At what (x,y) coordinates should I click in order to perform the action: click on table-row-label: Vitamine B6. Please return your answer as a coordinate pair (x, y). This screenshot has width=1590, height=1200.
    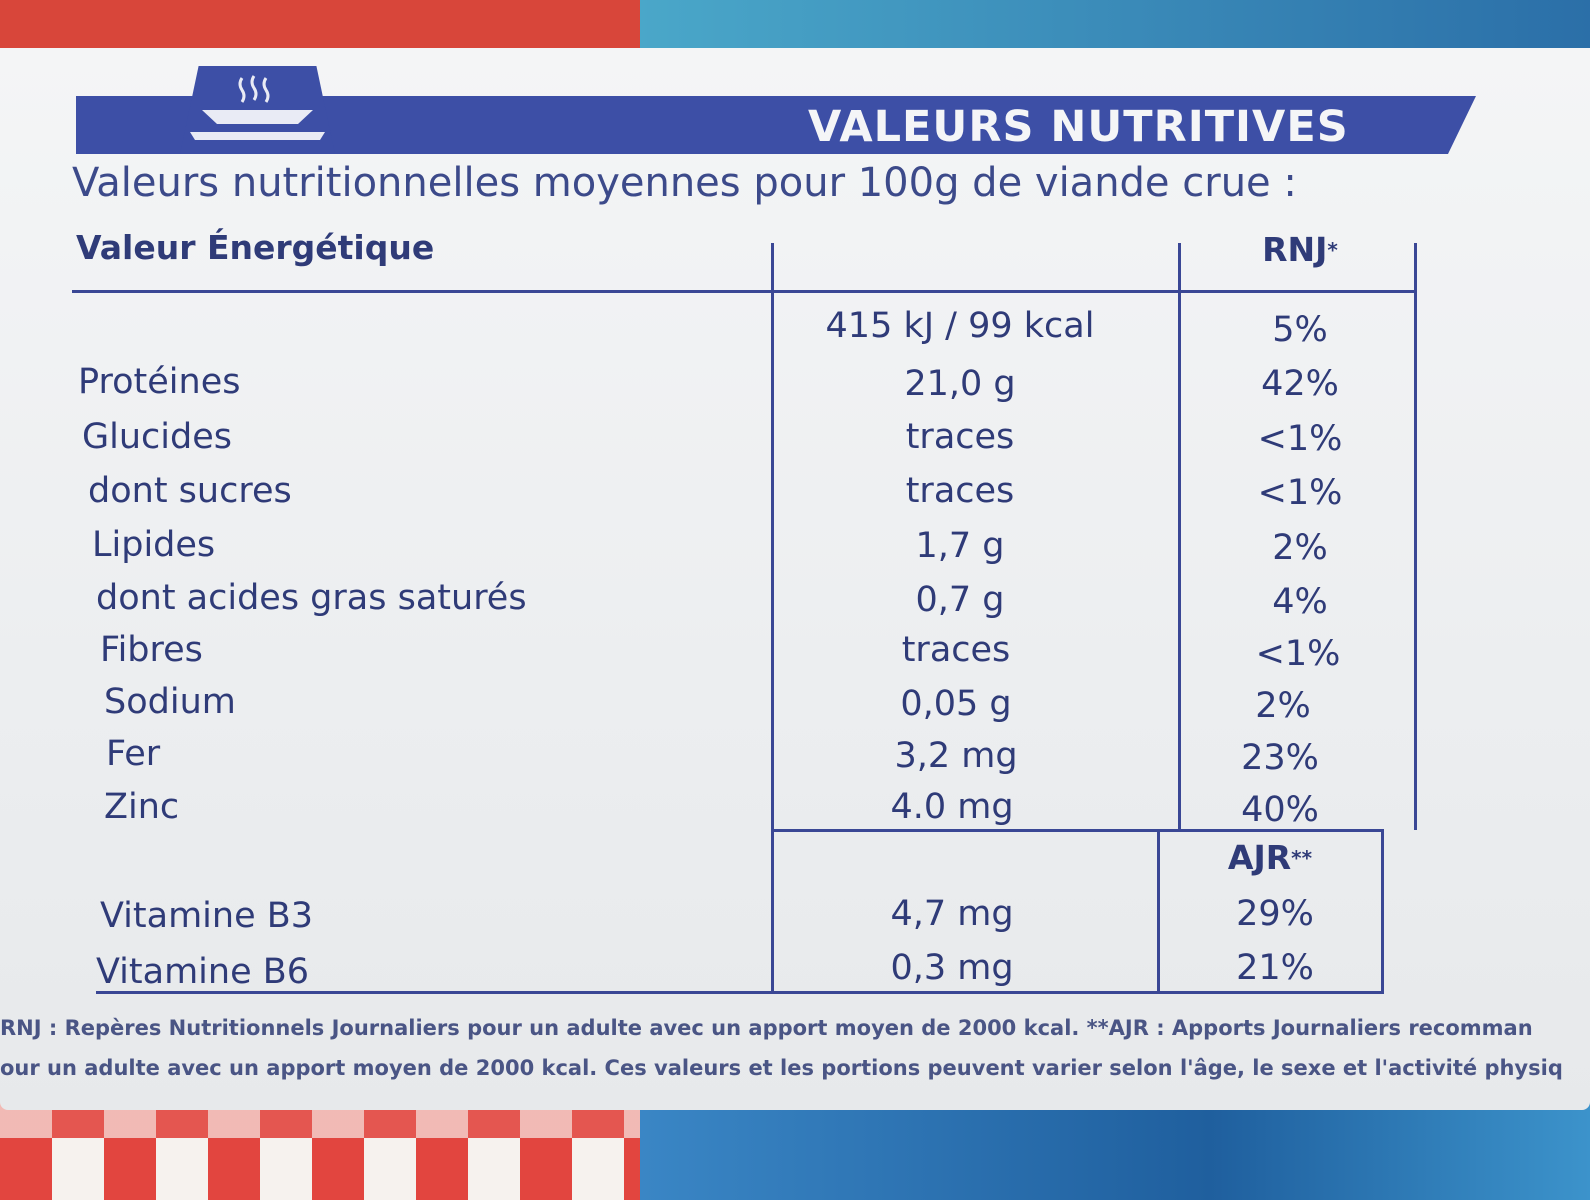
    Looking at the image, I should click on (203, 972).